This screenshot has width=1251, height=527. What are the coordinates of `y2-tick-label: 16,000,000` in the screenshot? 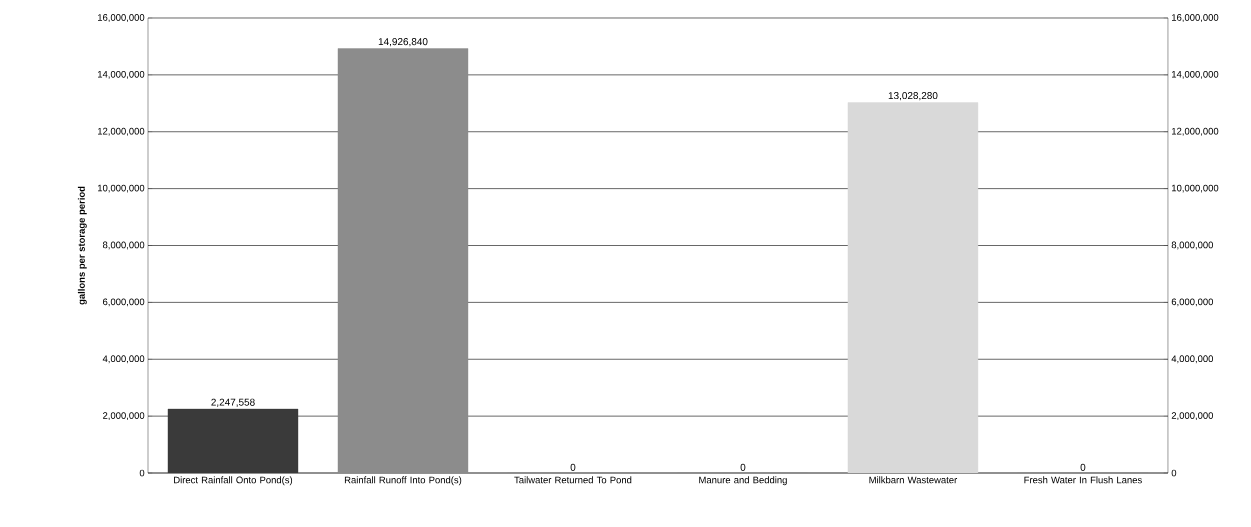 It's located at (1195, 18).